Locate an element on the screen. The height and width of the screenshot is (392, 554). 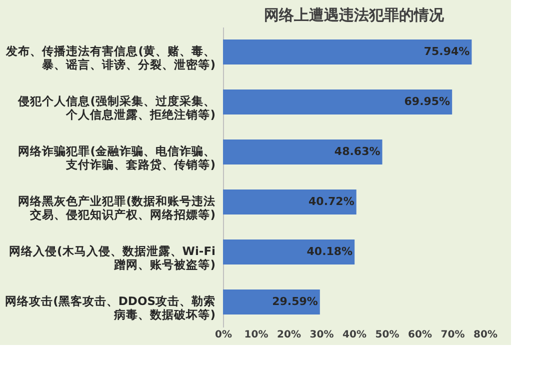
data-label: 40.72% is located at coordinates (331, 201).